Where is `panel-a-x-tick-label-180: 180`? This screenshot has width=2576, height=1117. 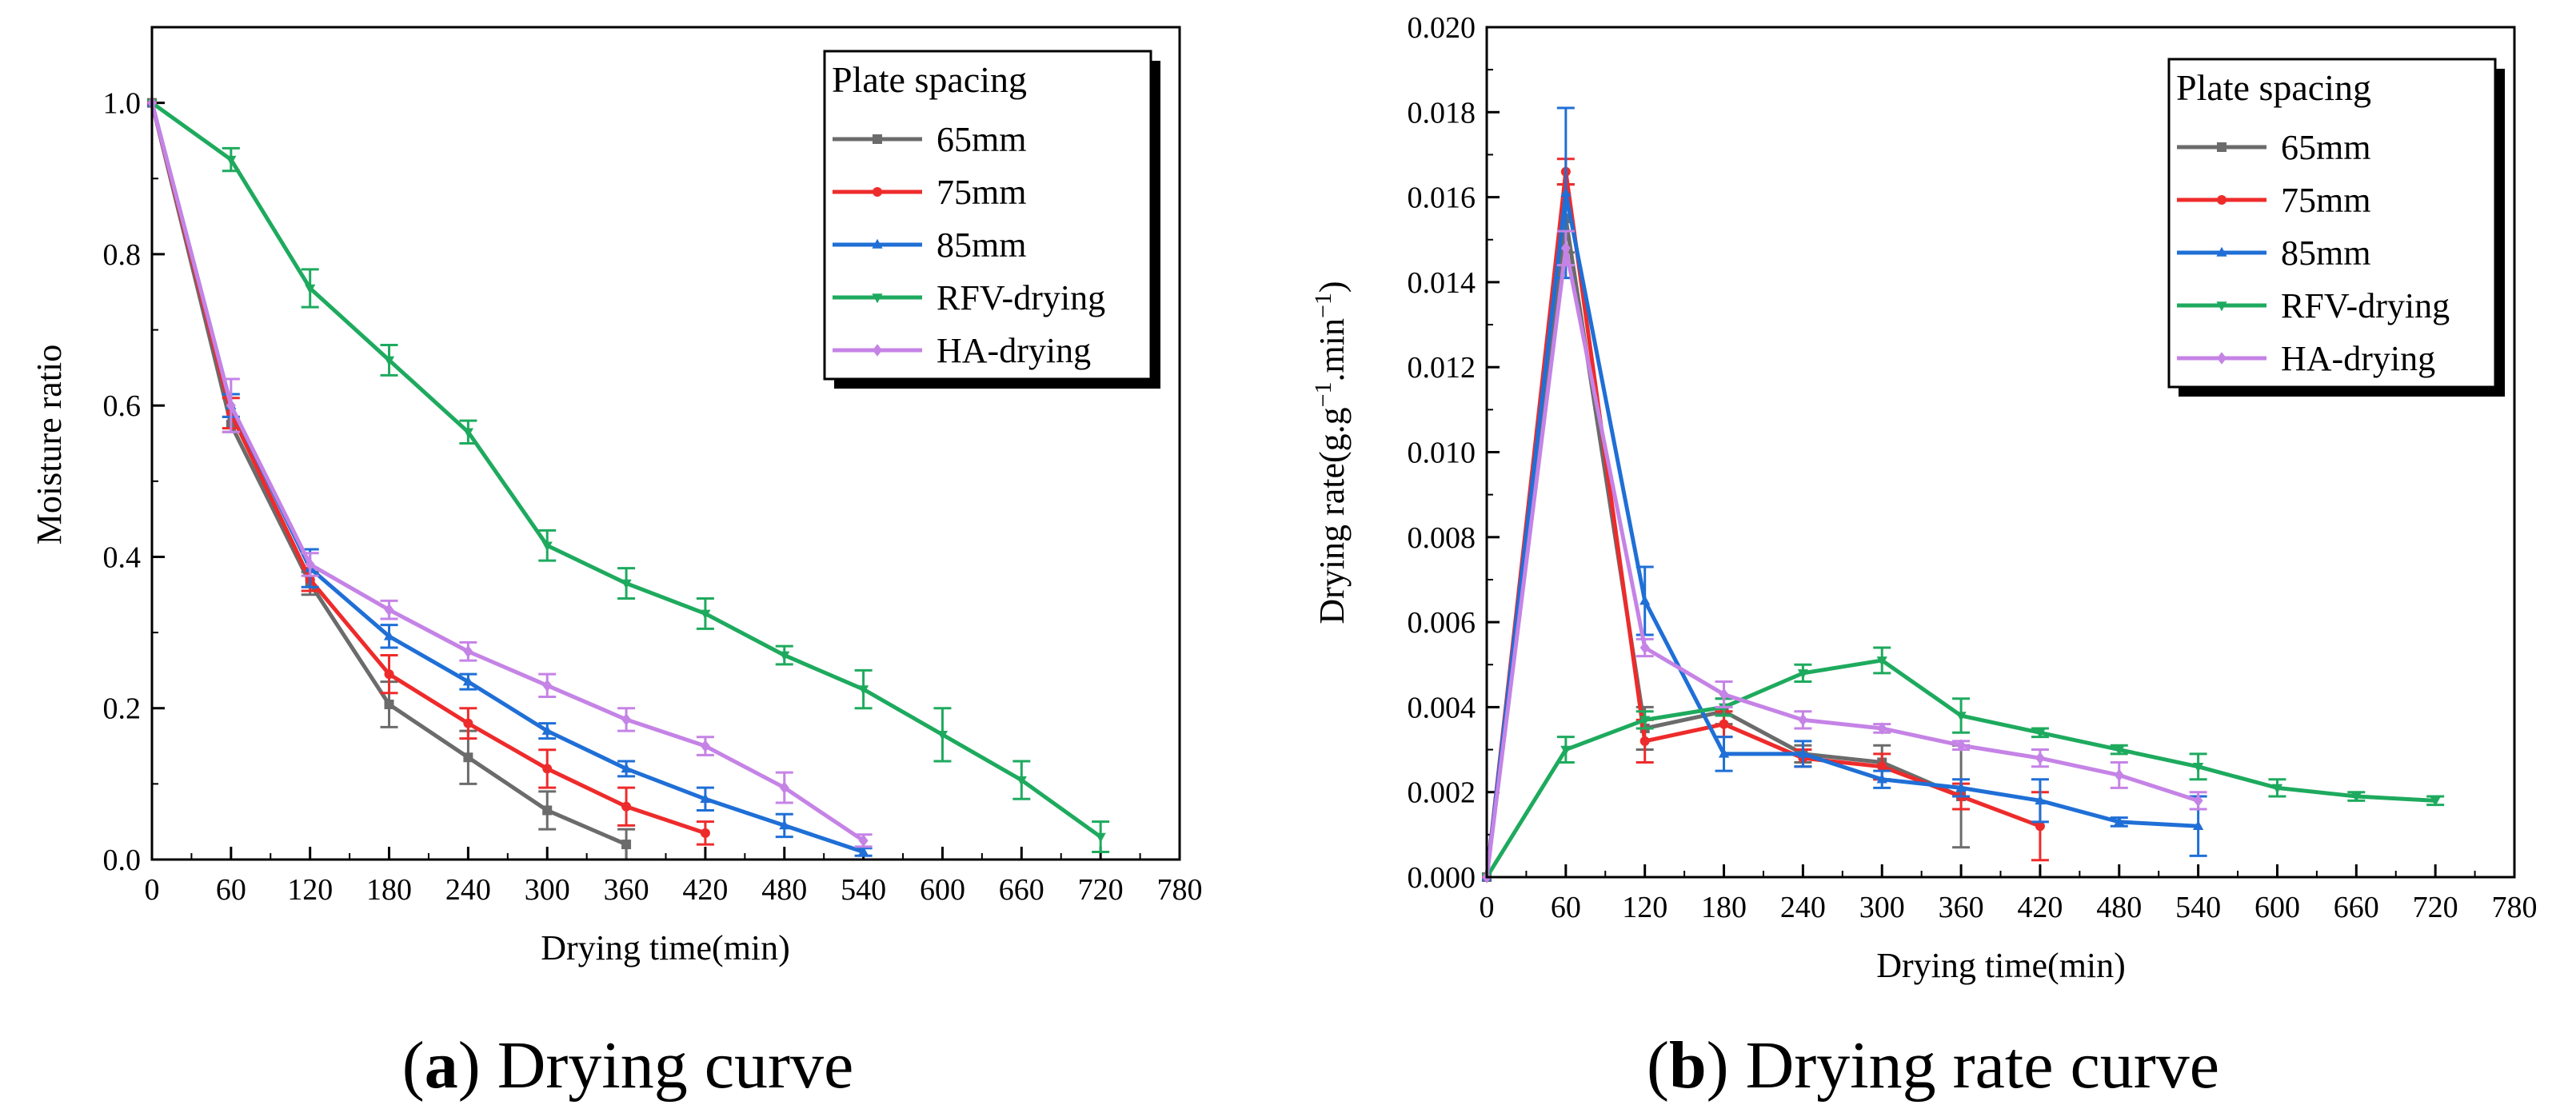
panel-a-x-tick-label-180: 180 is located at coordinates (389, 890).